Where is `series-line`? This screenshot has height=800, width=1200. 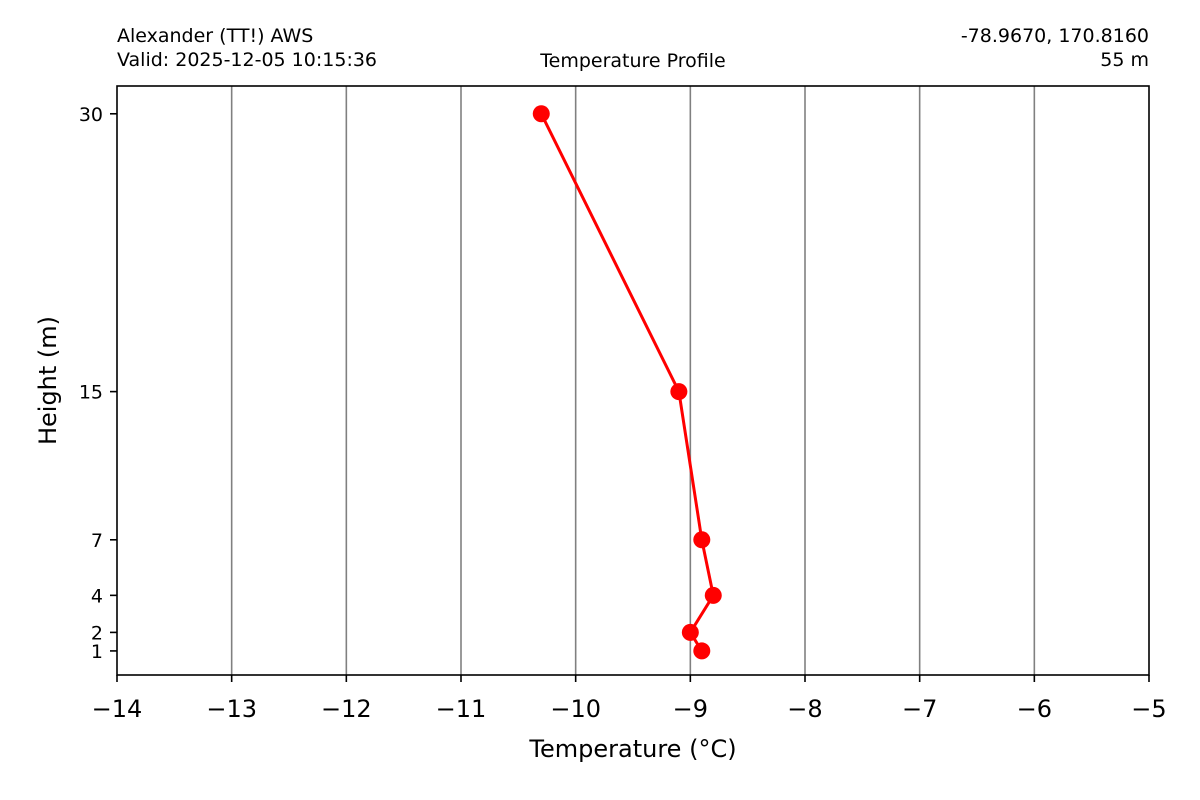
series-line is located at coordinates (627, 382).